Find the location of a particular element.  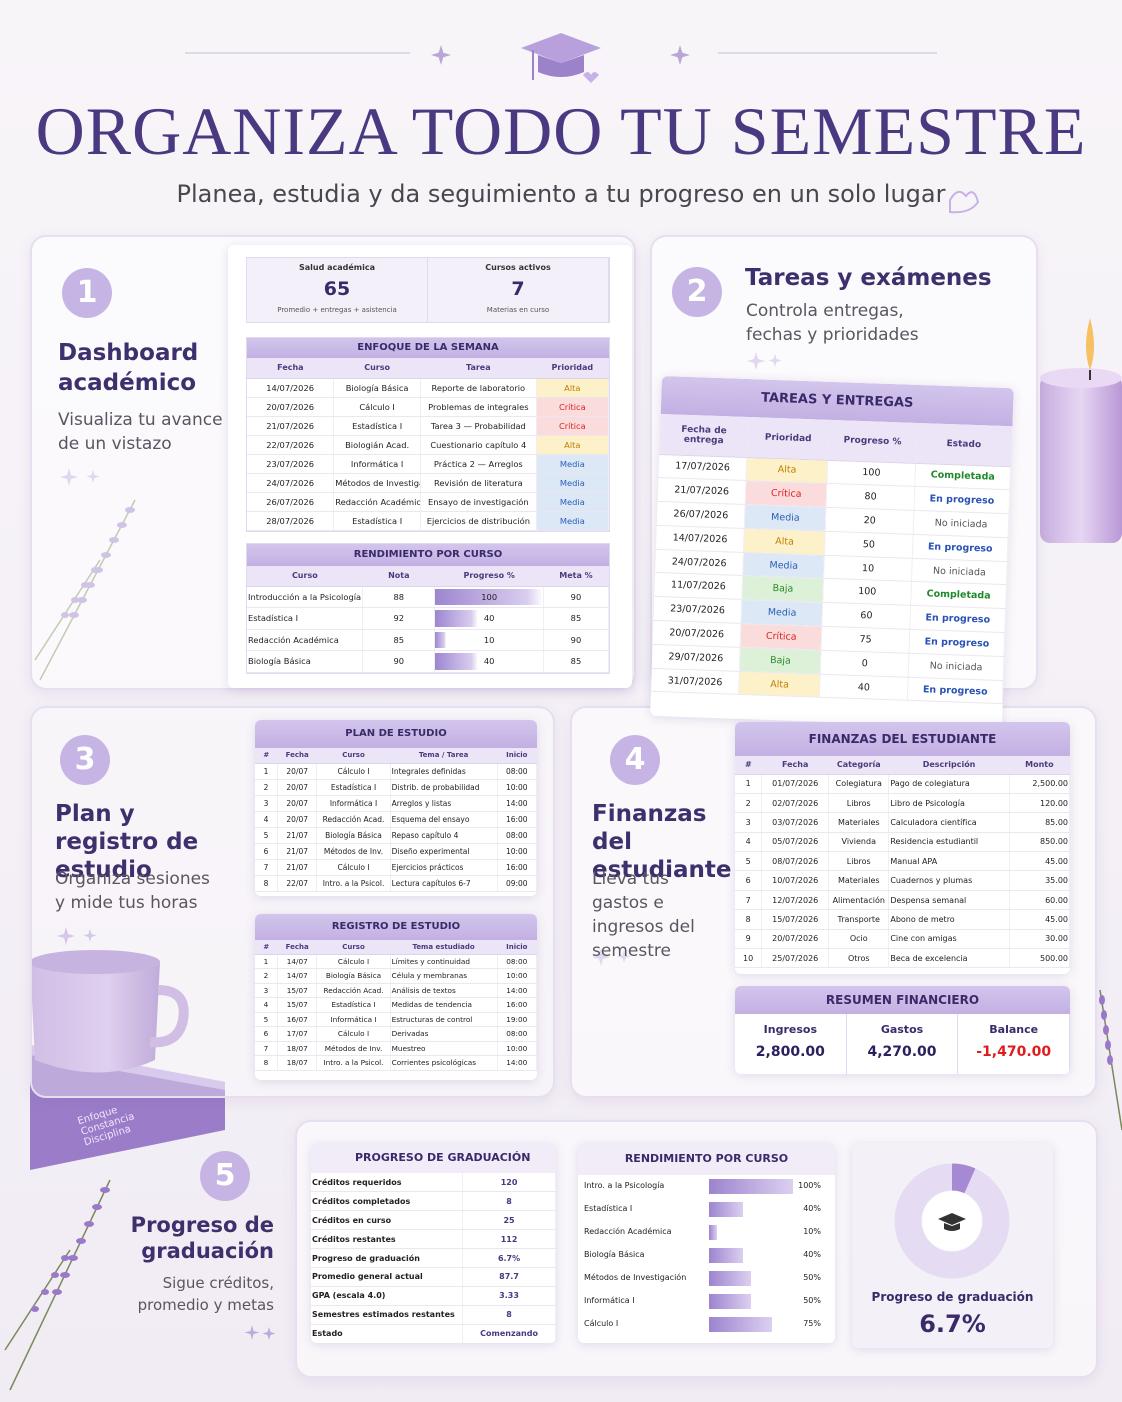

cell: Integrales definidas is located at coordinates (444, 771).